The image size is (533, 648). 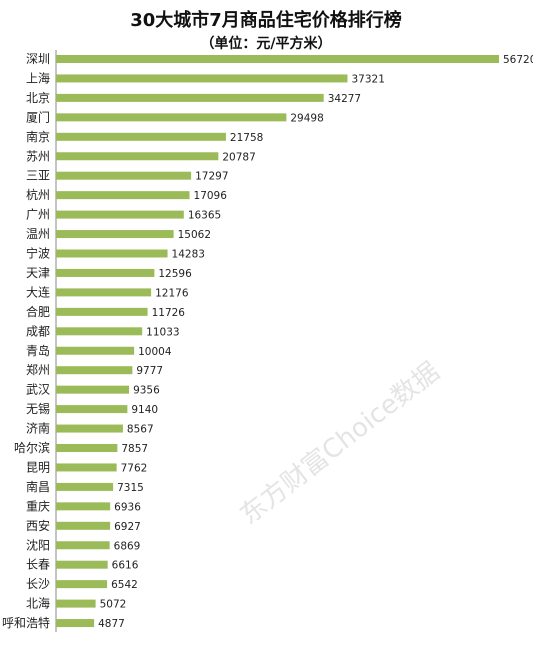 I want to click on category-label: 苏州, so click(x=38, y=156).